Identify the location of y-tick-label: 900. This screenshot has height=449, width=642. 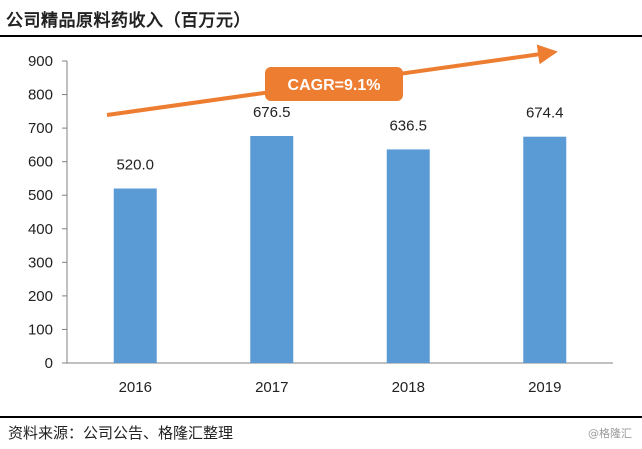
(40, 61).